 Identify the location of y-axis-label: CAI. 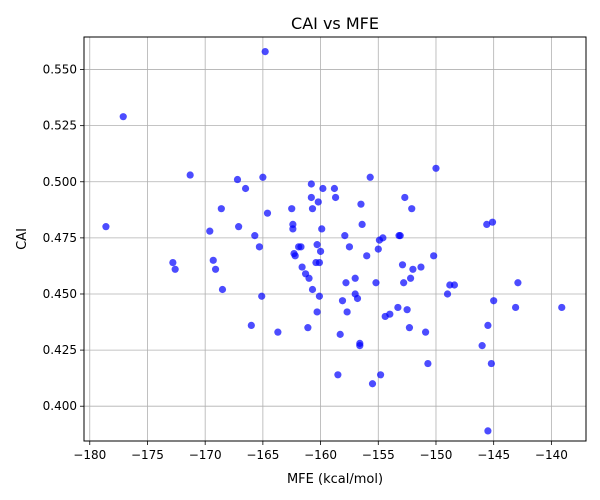
(22, 239).